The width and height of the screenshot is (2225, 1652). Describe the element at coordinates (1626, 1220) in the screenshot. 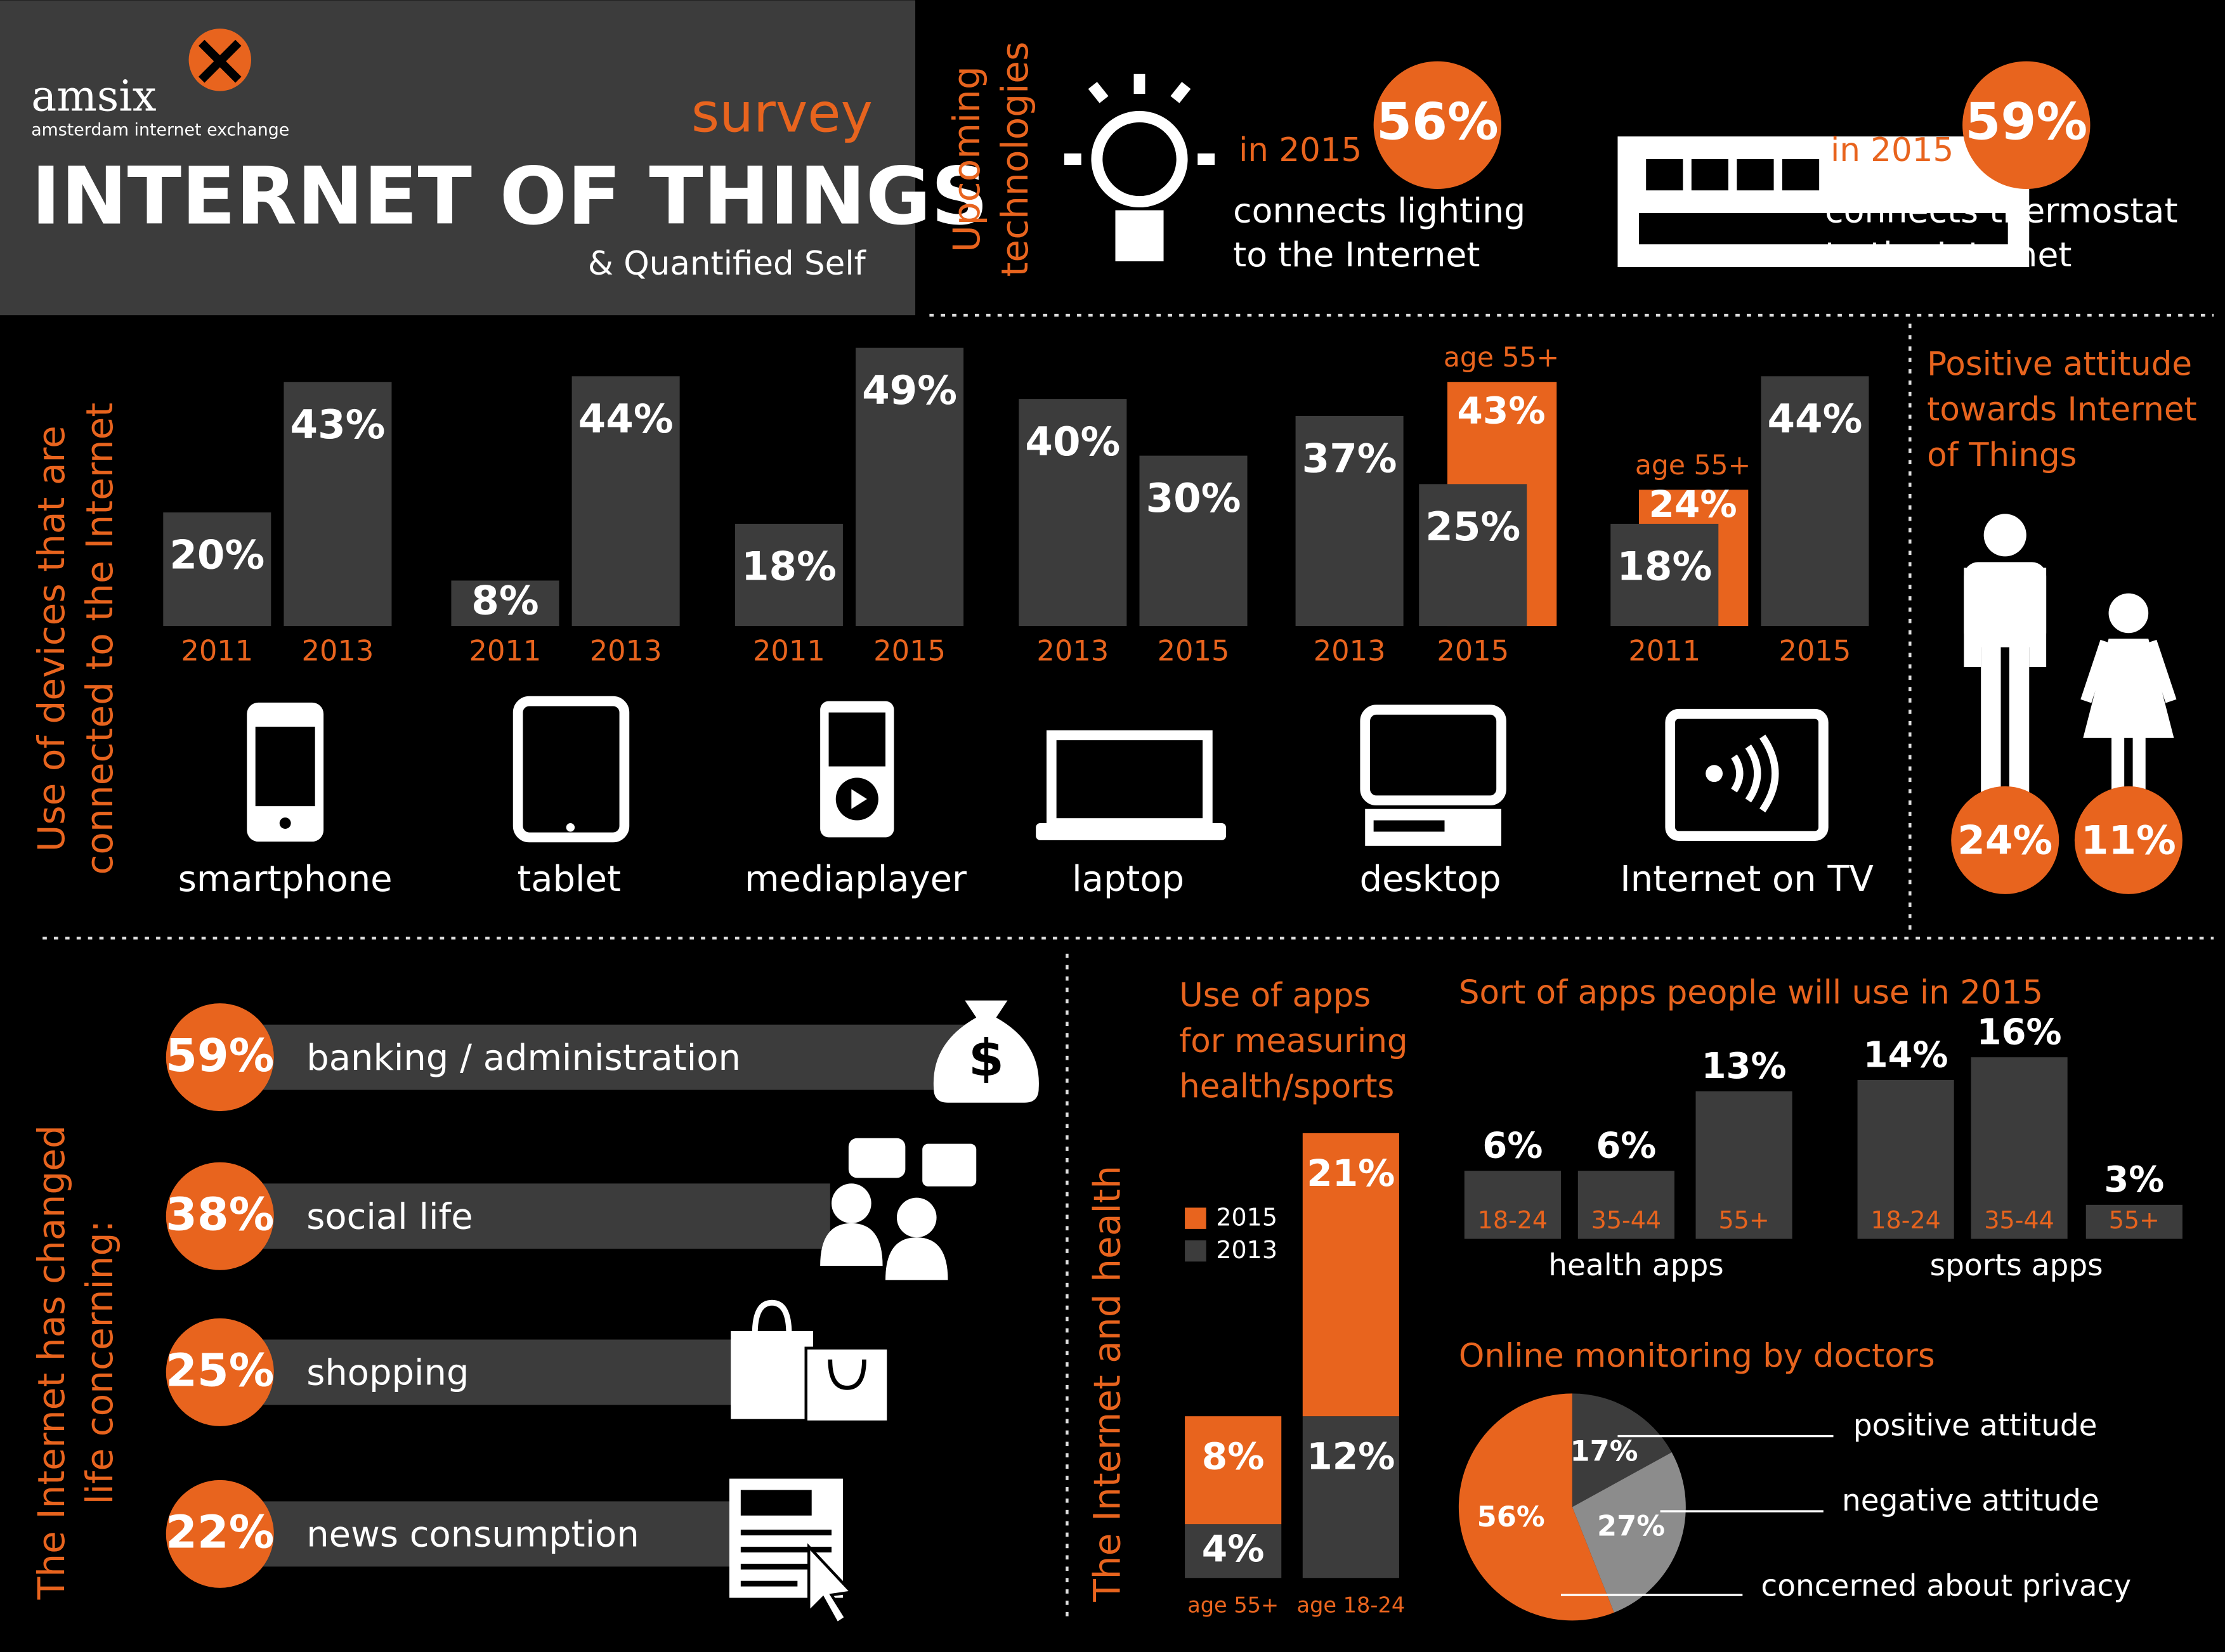

I see `category-label: 35-44` at that location.